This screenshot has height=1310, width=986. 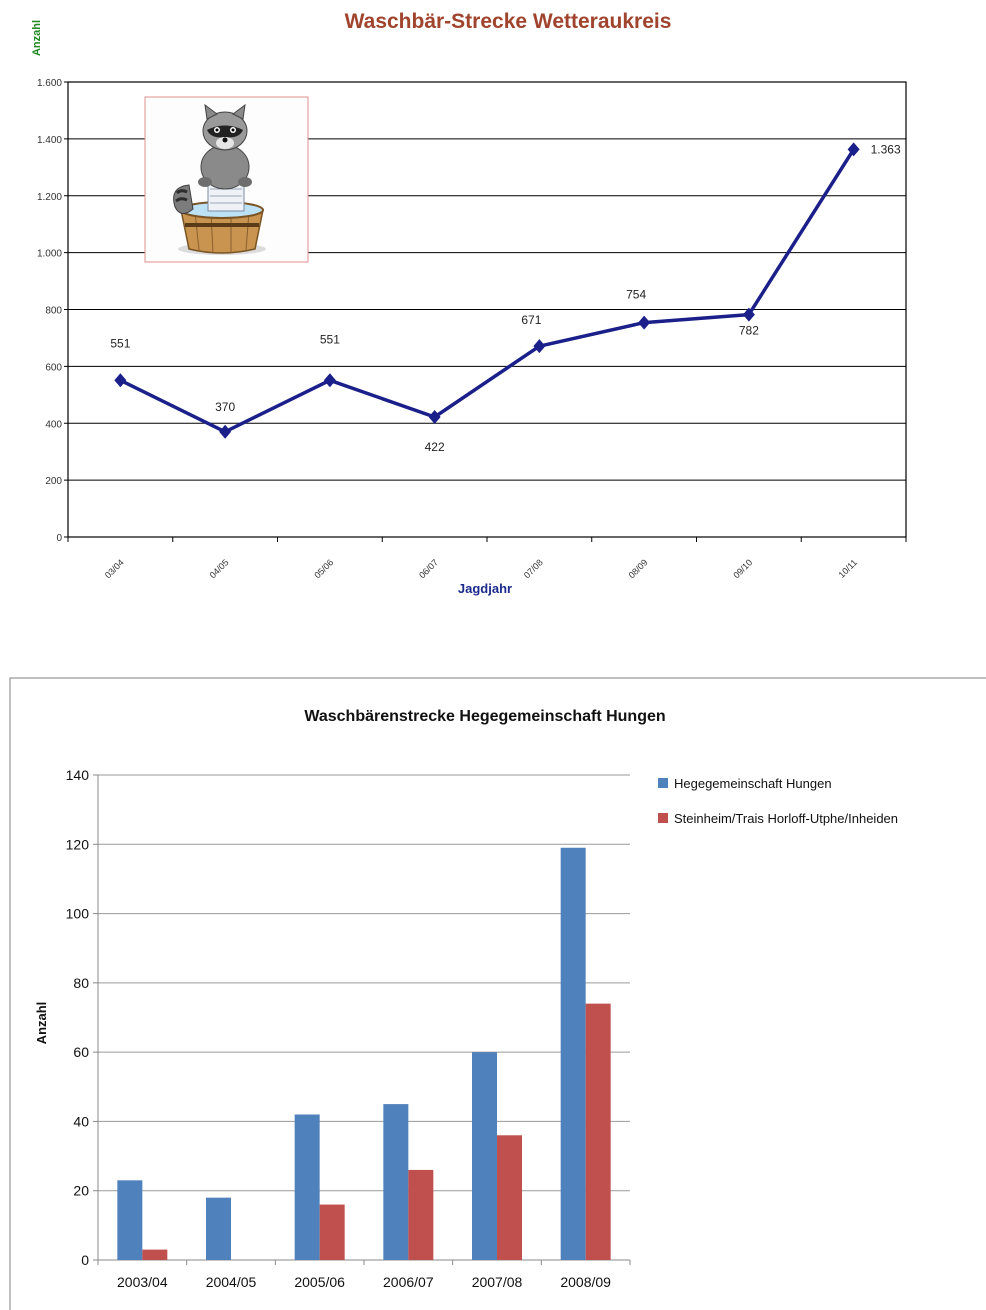 I want to click on chart2-y-tick-label: 40, so click(x=81, y=1121).